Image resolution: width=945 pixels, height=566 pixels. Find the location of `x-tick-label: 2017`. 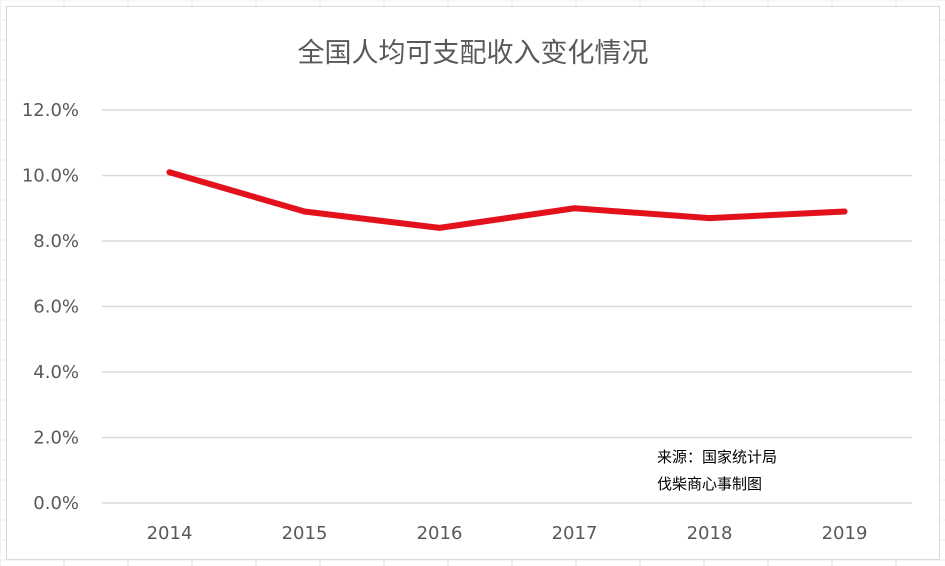

x-tick-label: 2017 is located at coordinates (575, 533).